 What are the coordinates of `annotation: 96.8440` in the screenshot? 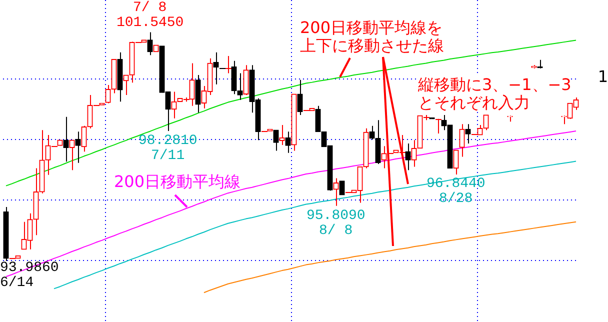 It's located at (456, 184).